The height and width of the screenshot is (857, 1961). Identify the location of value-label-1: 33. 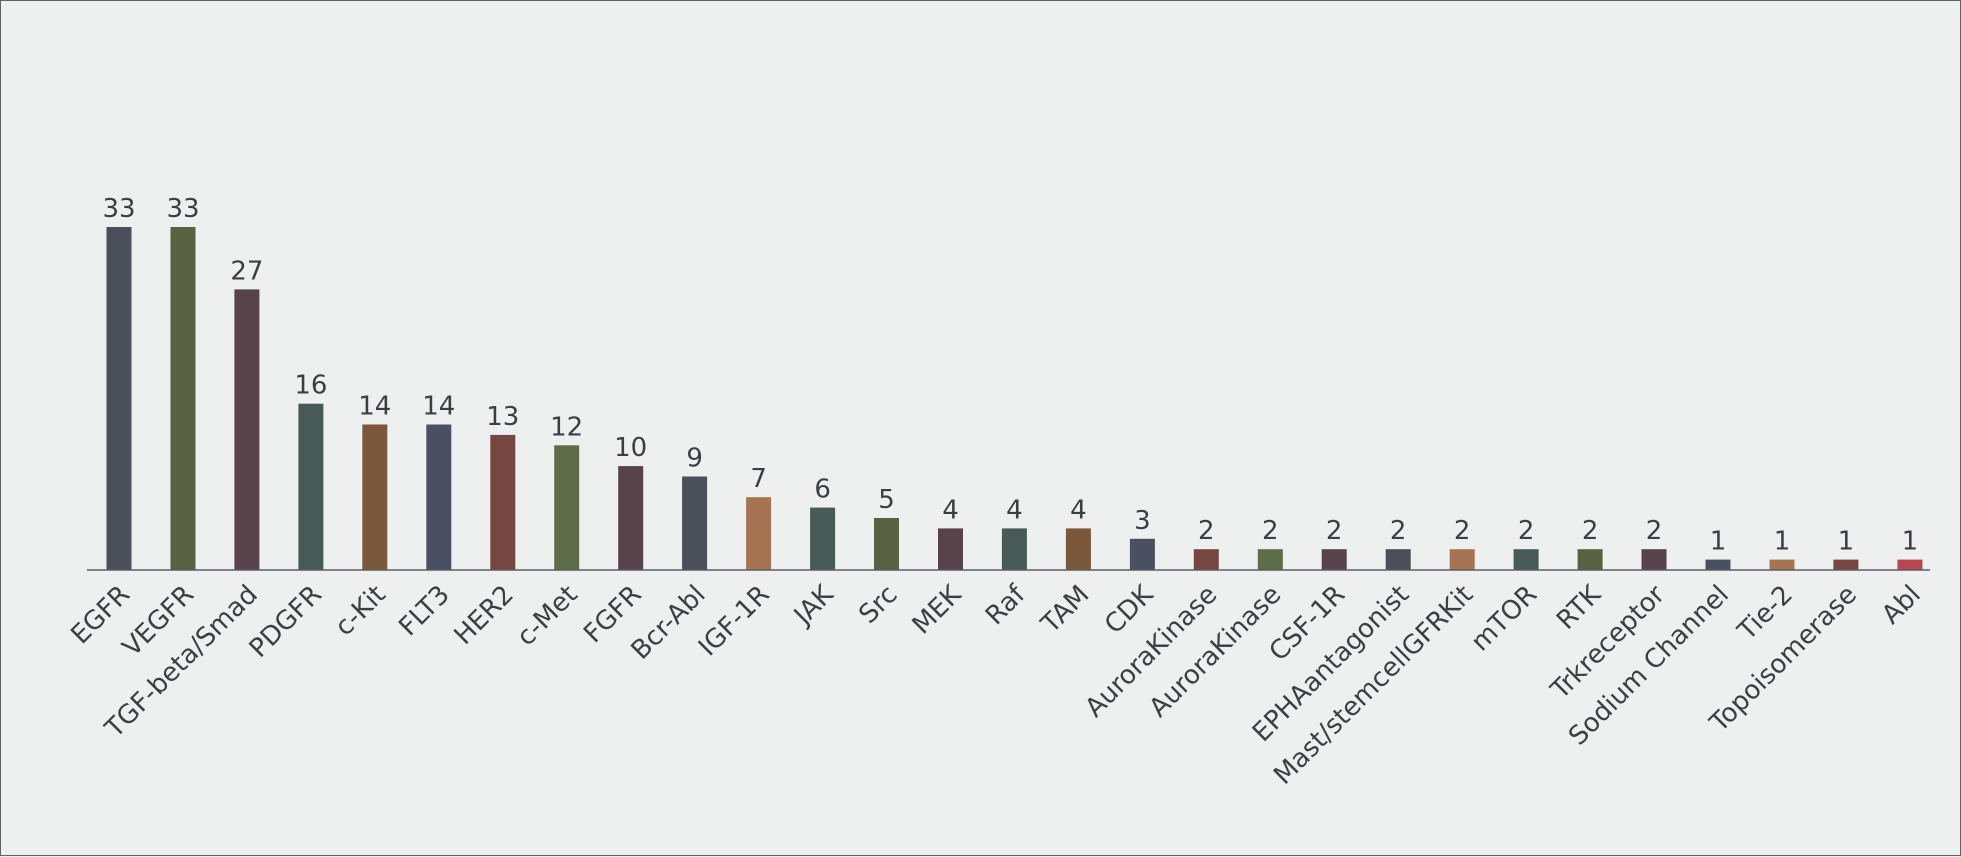
(182, 209).